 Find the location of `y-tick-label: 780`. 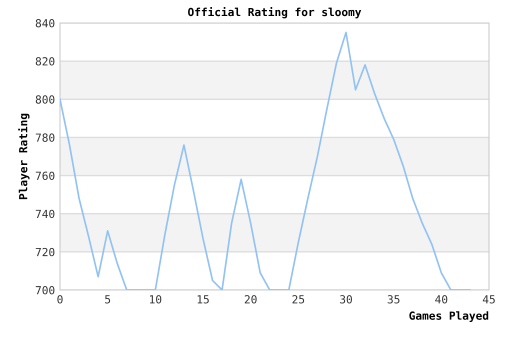

y-tick-label: 780 is located at coordinates (45, 137).